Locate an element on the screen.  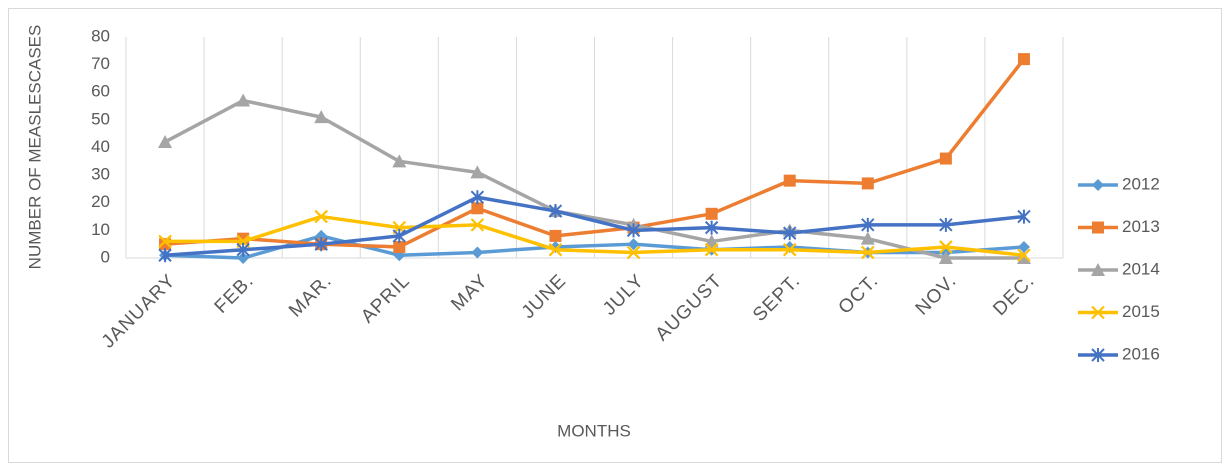
legend-entry: 2015 is located at coordinates (1119, 311).